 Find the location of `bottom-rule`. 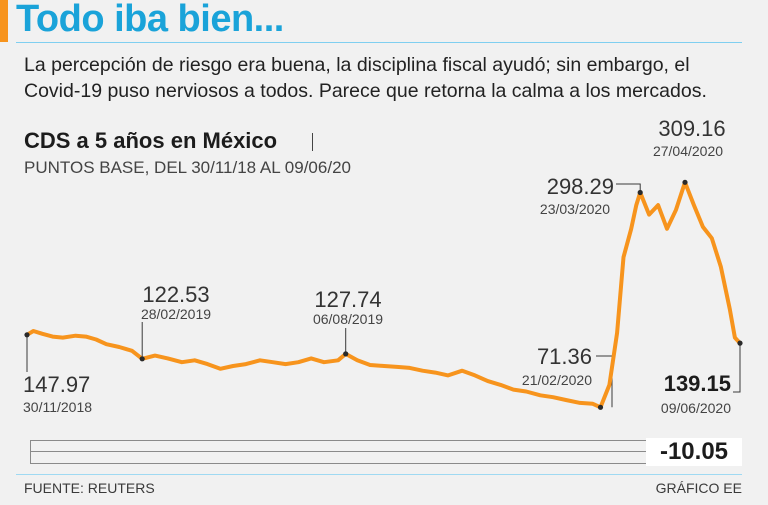

bottom-rule is located at coordinates (379, 474).